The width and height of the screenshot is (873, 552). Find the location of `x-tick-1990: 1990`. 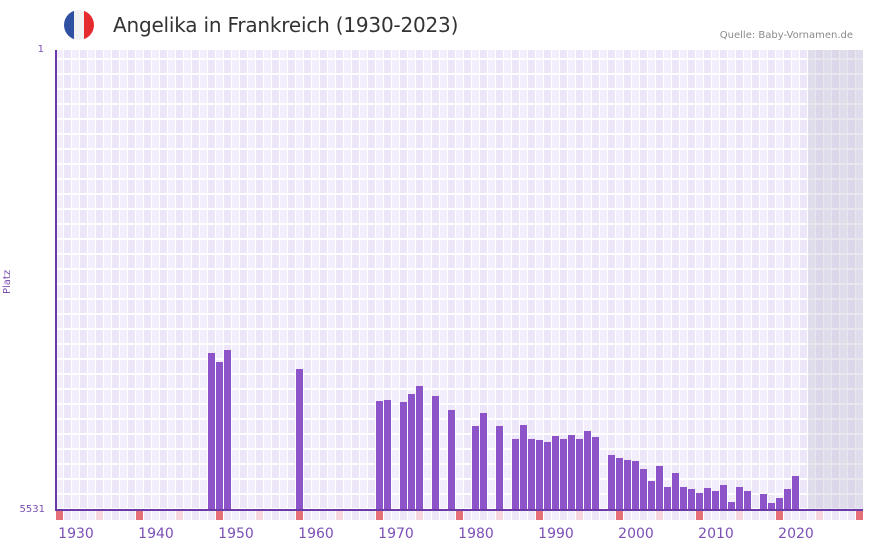

x-tick-1990: 1990 is located at coordinates (556, 534).